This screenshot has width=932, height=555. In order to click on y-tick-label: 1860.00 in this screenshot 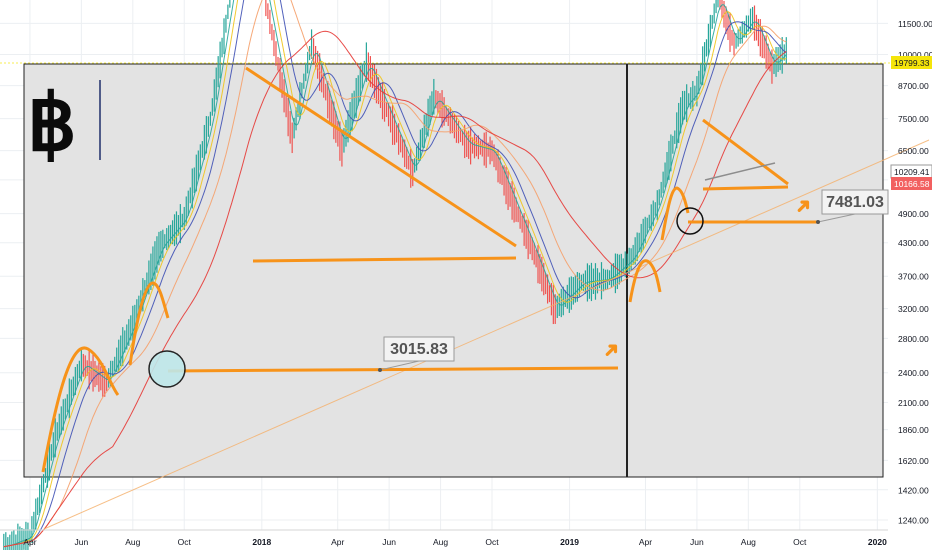, I will do `click(913, 430)`.